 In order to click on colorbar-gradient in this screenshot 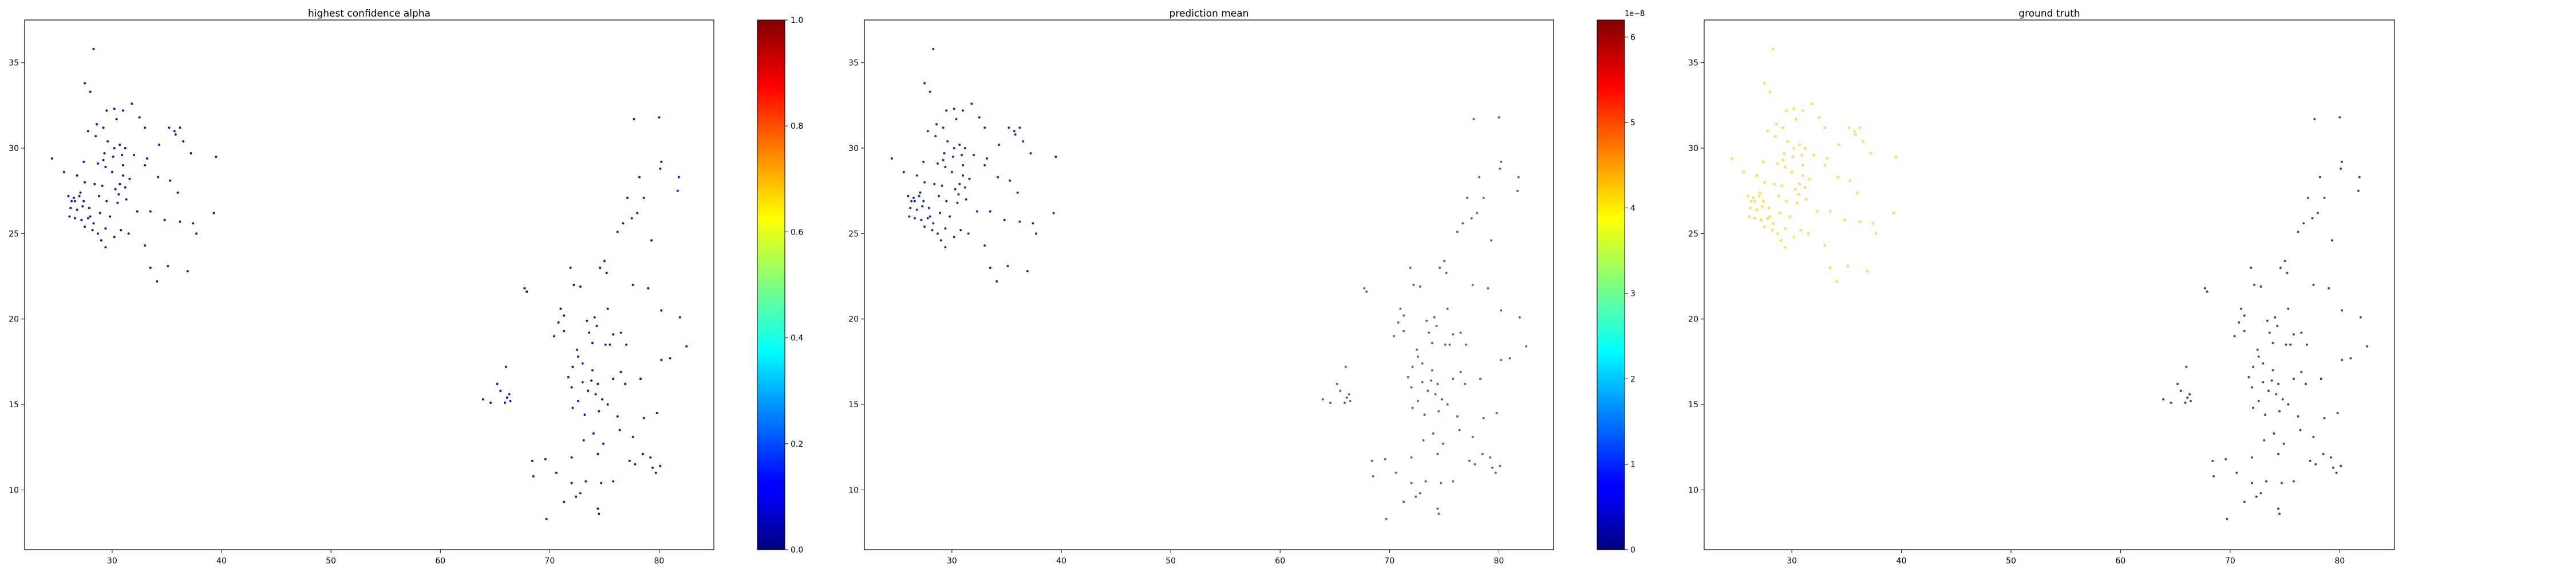, I will do `click(771, 284)`.